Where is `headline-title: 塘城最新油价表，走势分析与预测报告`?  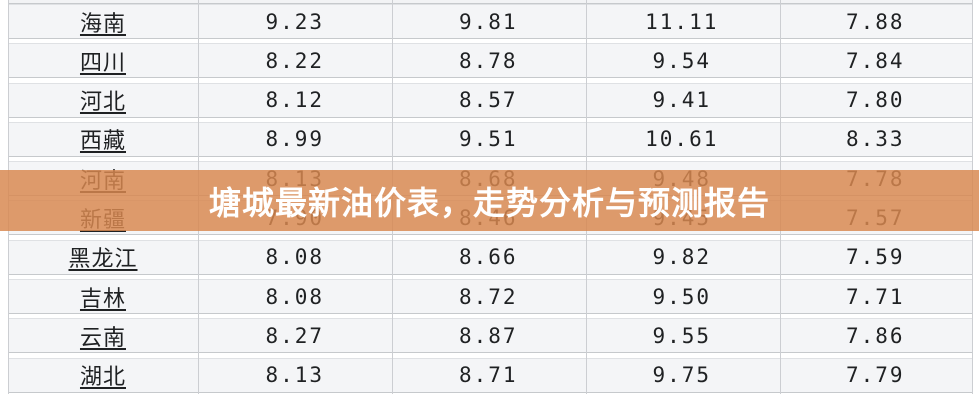
headline-title: 塘城最新油价表，走势分析与预测报告 is located at coordinates (489, 202).